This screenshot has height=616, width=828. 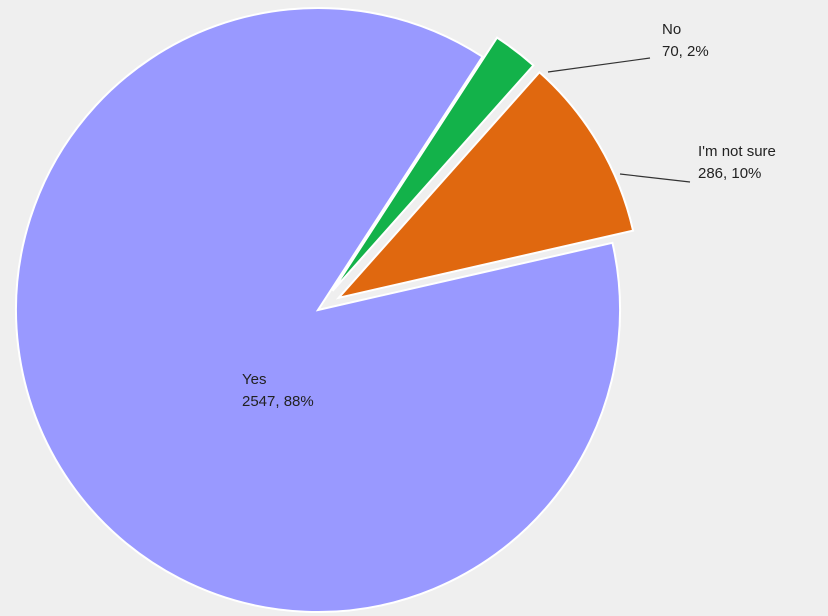 What do you see at coordinates (599, 65) in the screenshot?
I see `leader-line-no` at bounding box center [599, 65].